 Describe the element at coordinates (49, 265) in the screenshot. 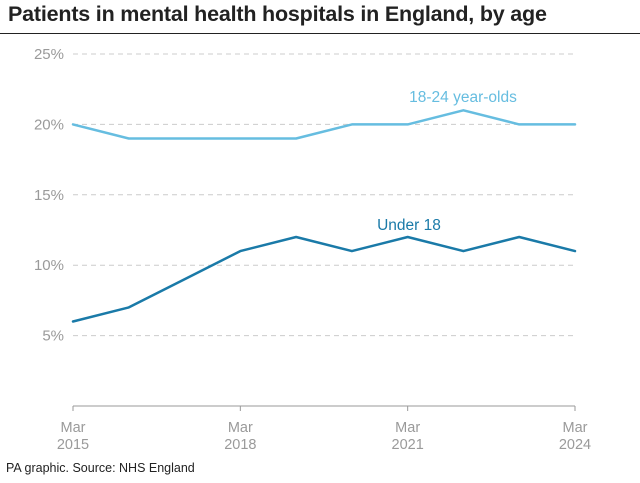

I see `y-tick-label: 10%` at that location.